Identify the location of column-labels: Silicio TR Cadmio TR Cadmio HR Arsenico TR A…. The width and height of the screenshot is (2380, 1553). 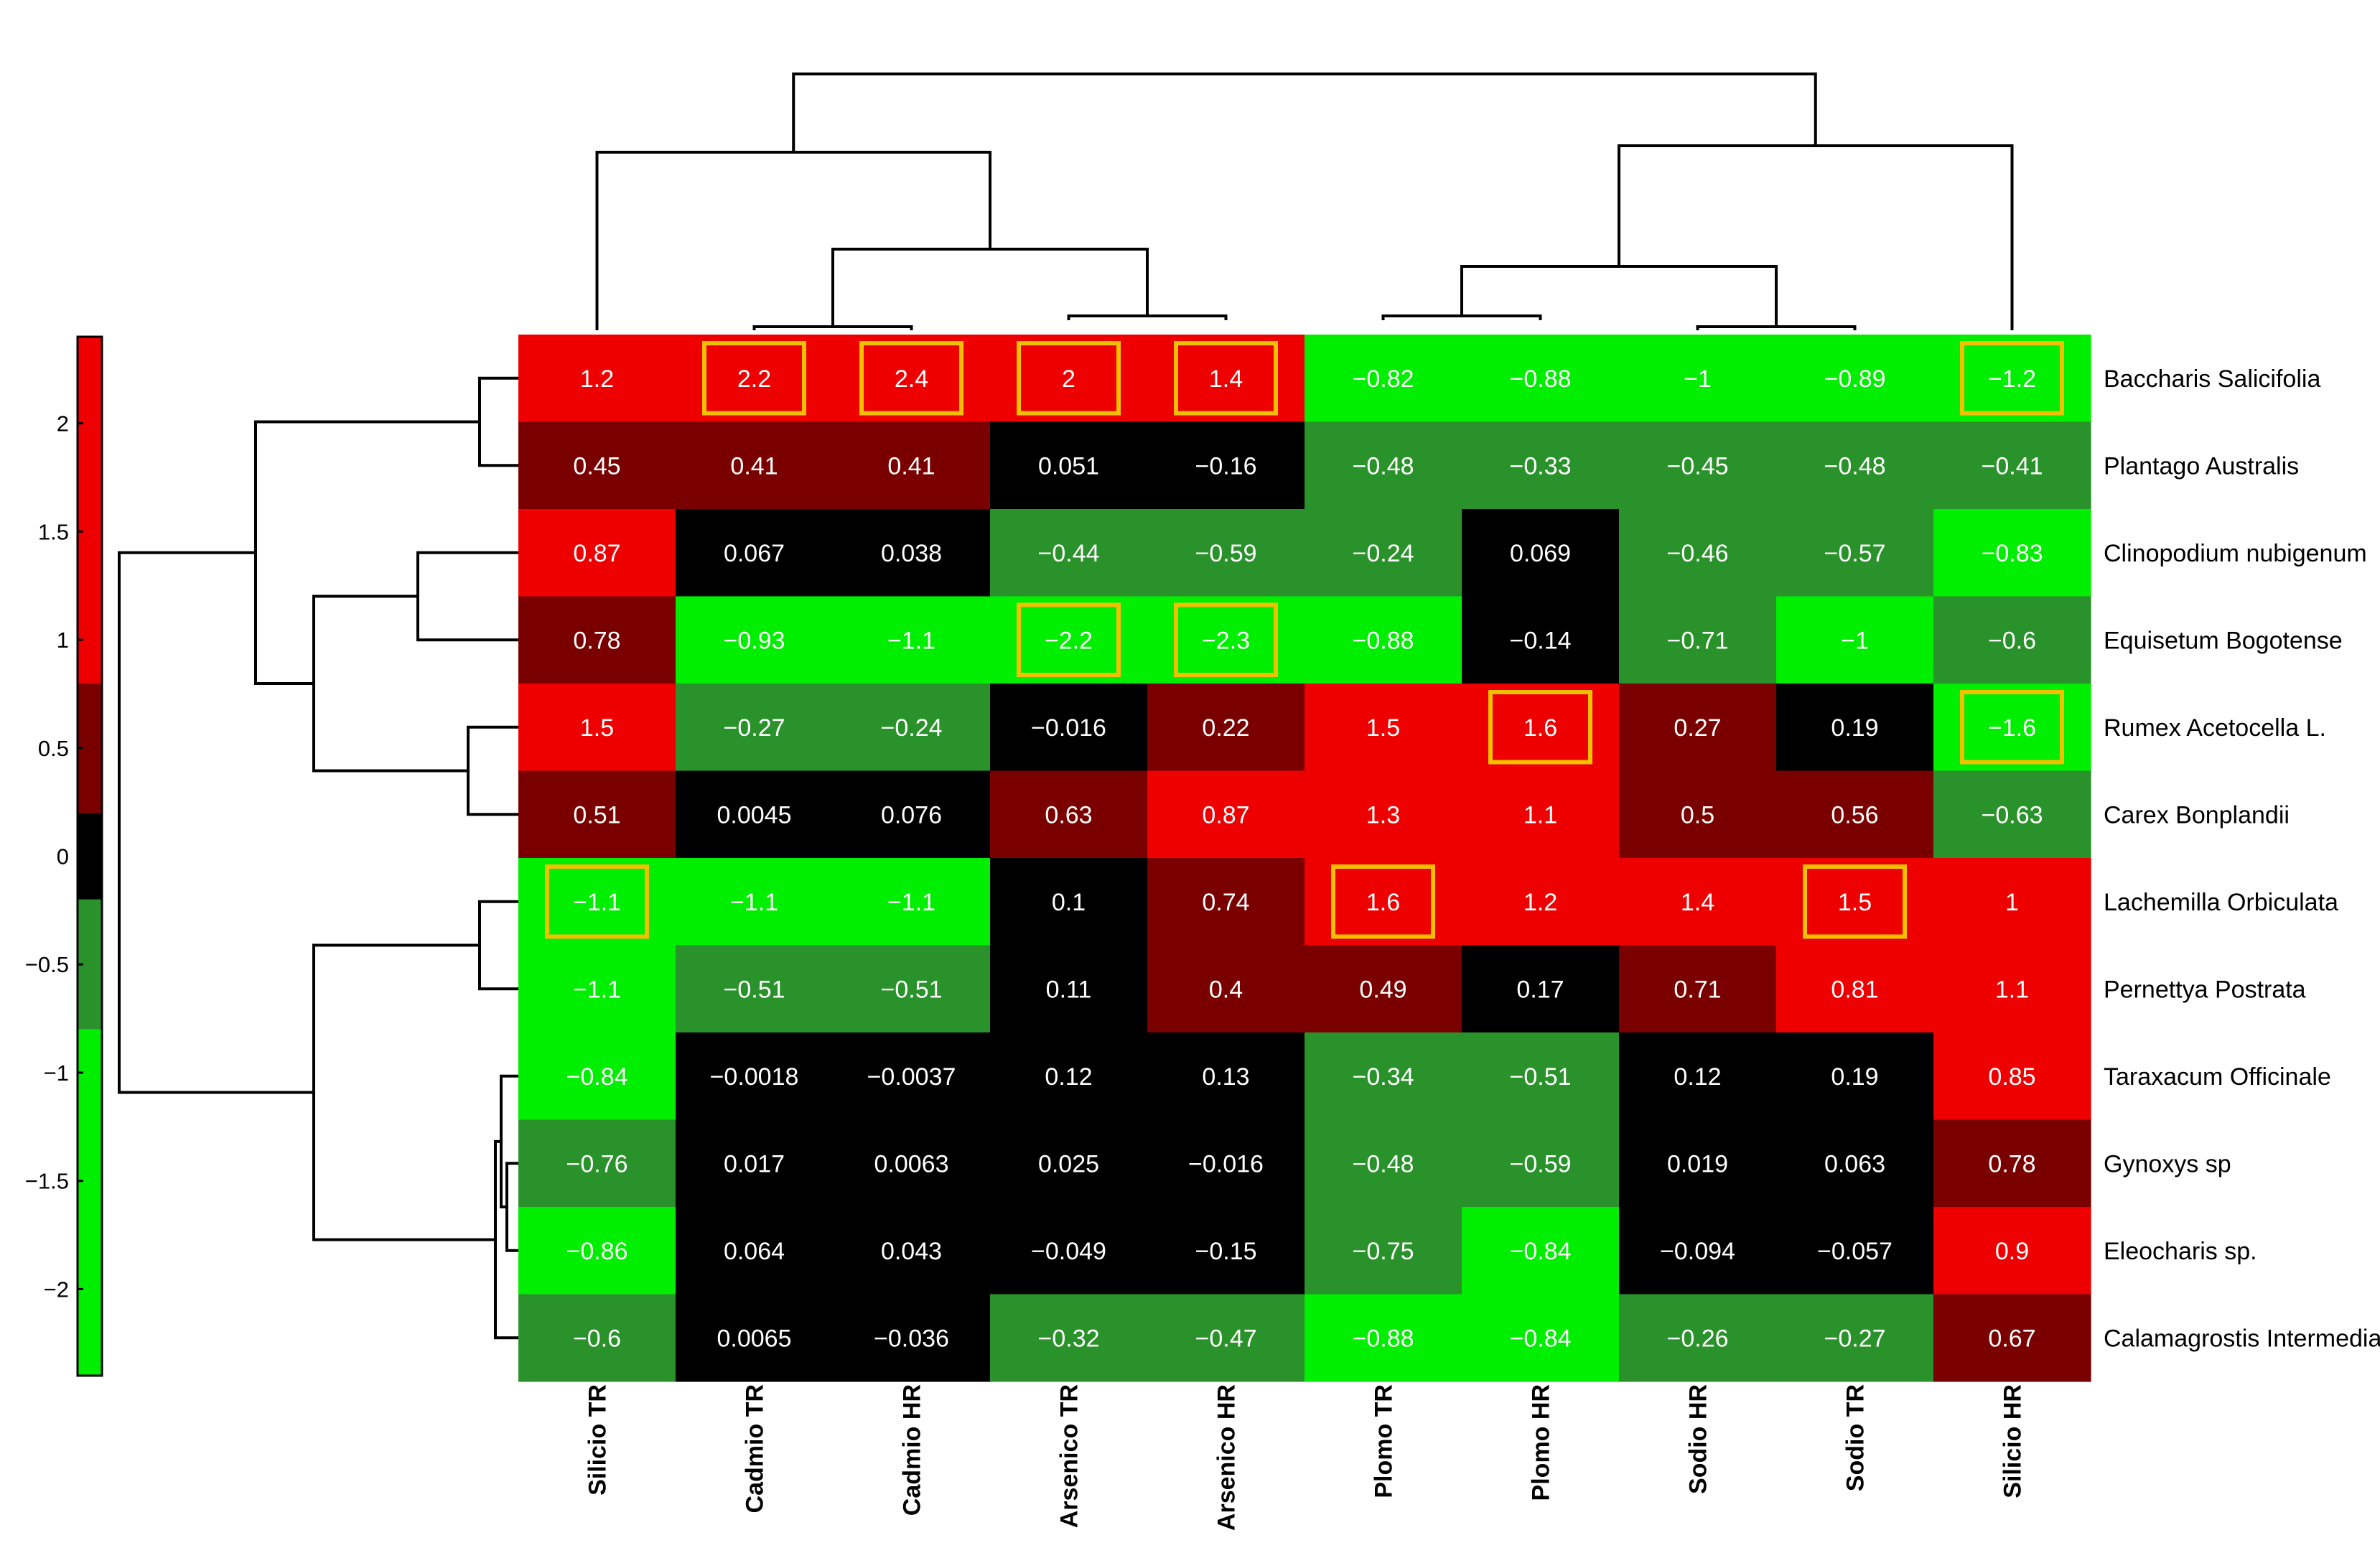
(1305, 1457).